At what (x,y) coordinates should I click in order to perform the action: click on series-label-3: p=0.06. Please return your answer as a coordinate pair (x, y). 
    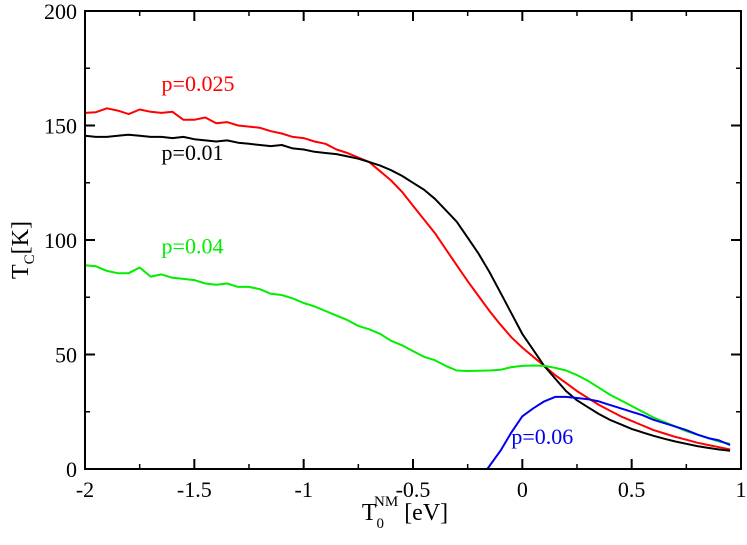
    Looking at the image, I should click on (542, 436).